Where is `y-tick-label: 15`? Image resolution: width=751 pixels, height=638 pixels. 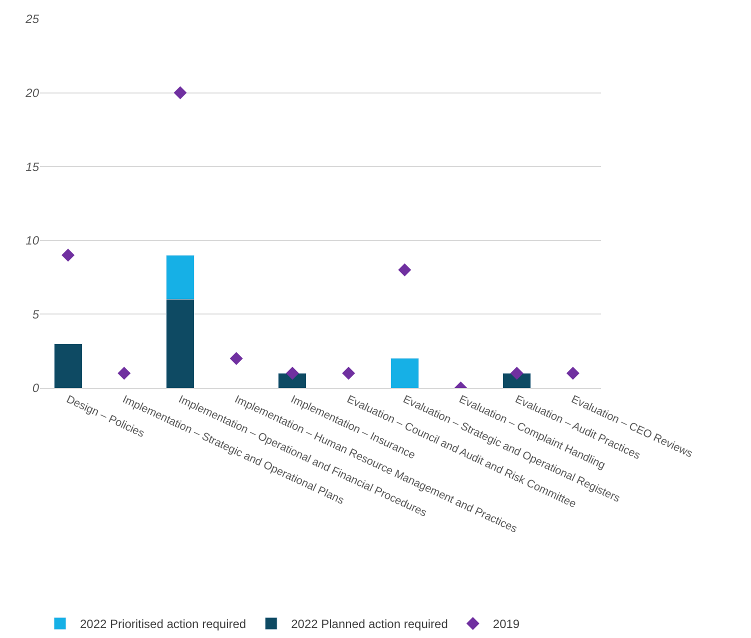 y-tick-label: 15 is located at coordinates (33, 167).